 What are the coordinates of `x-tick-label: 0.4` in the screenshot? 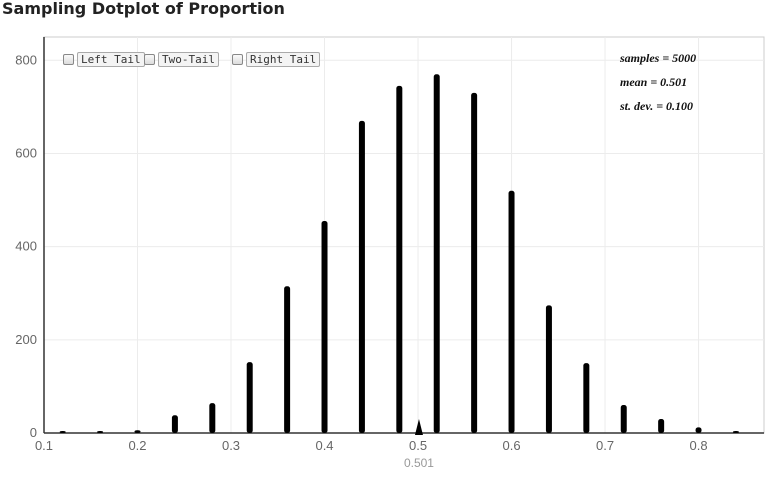 It's located at (324, 445).